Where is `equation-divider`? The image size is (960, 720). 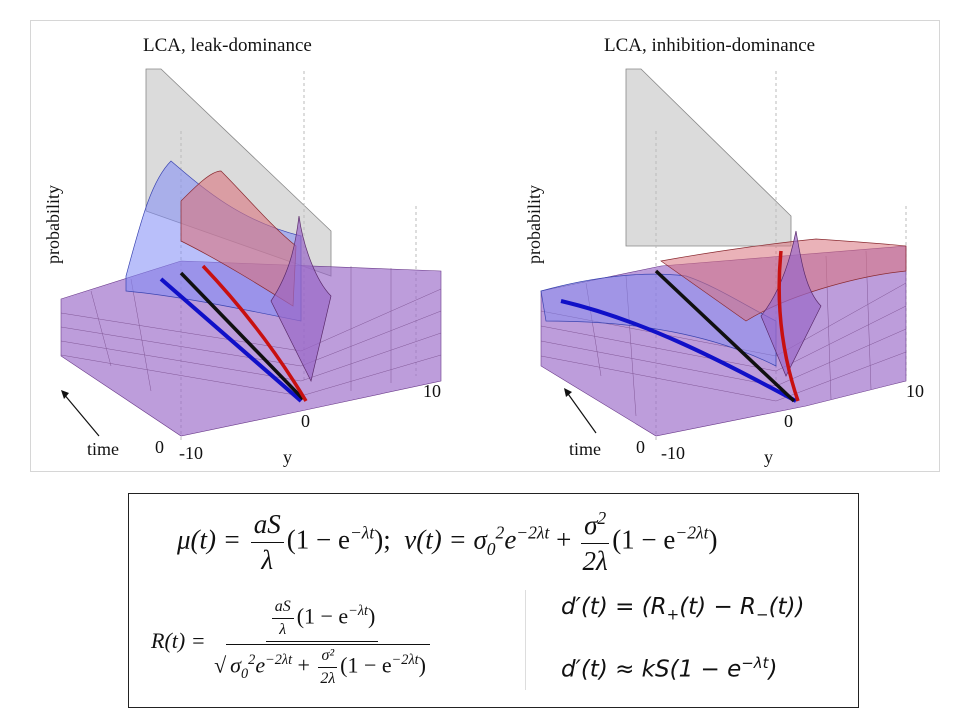
equation-divider is located at coordinates (525, 640).